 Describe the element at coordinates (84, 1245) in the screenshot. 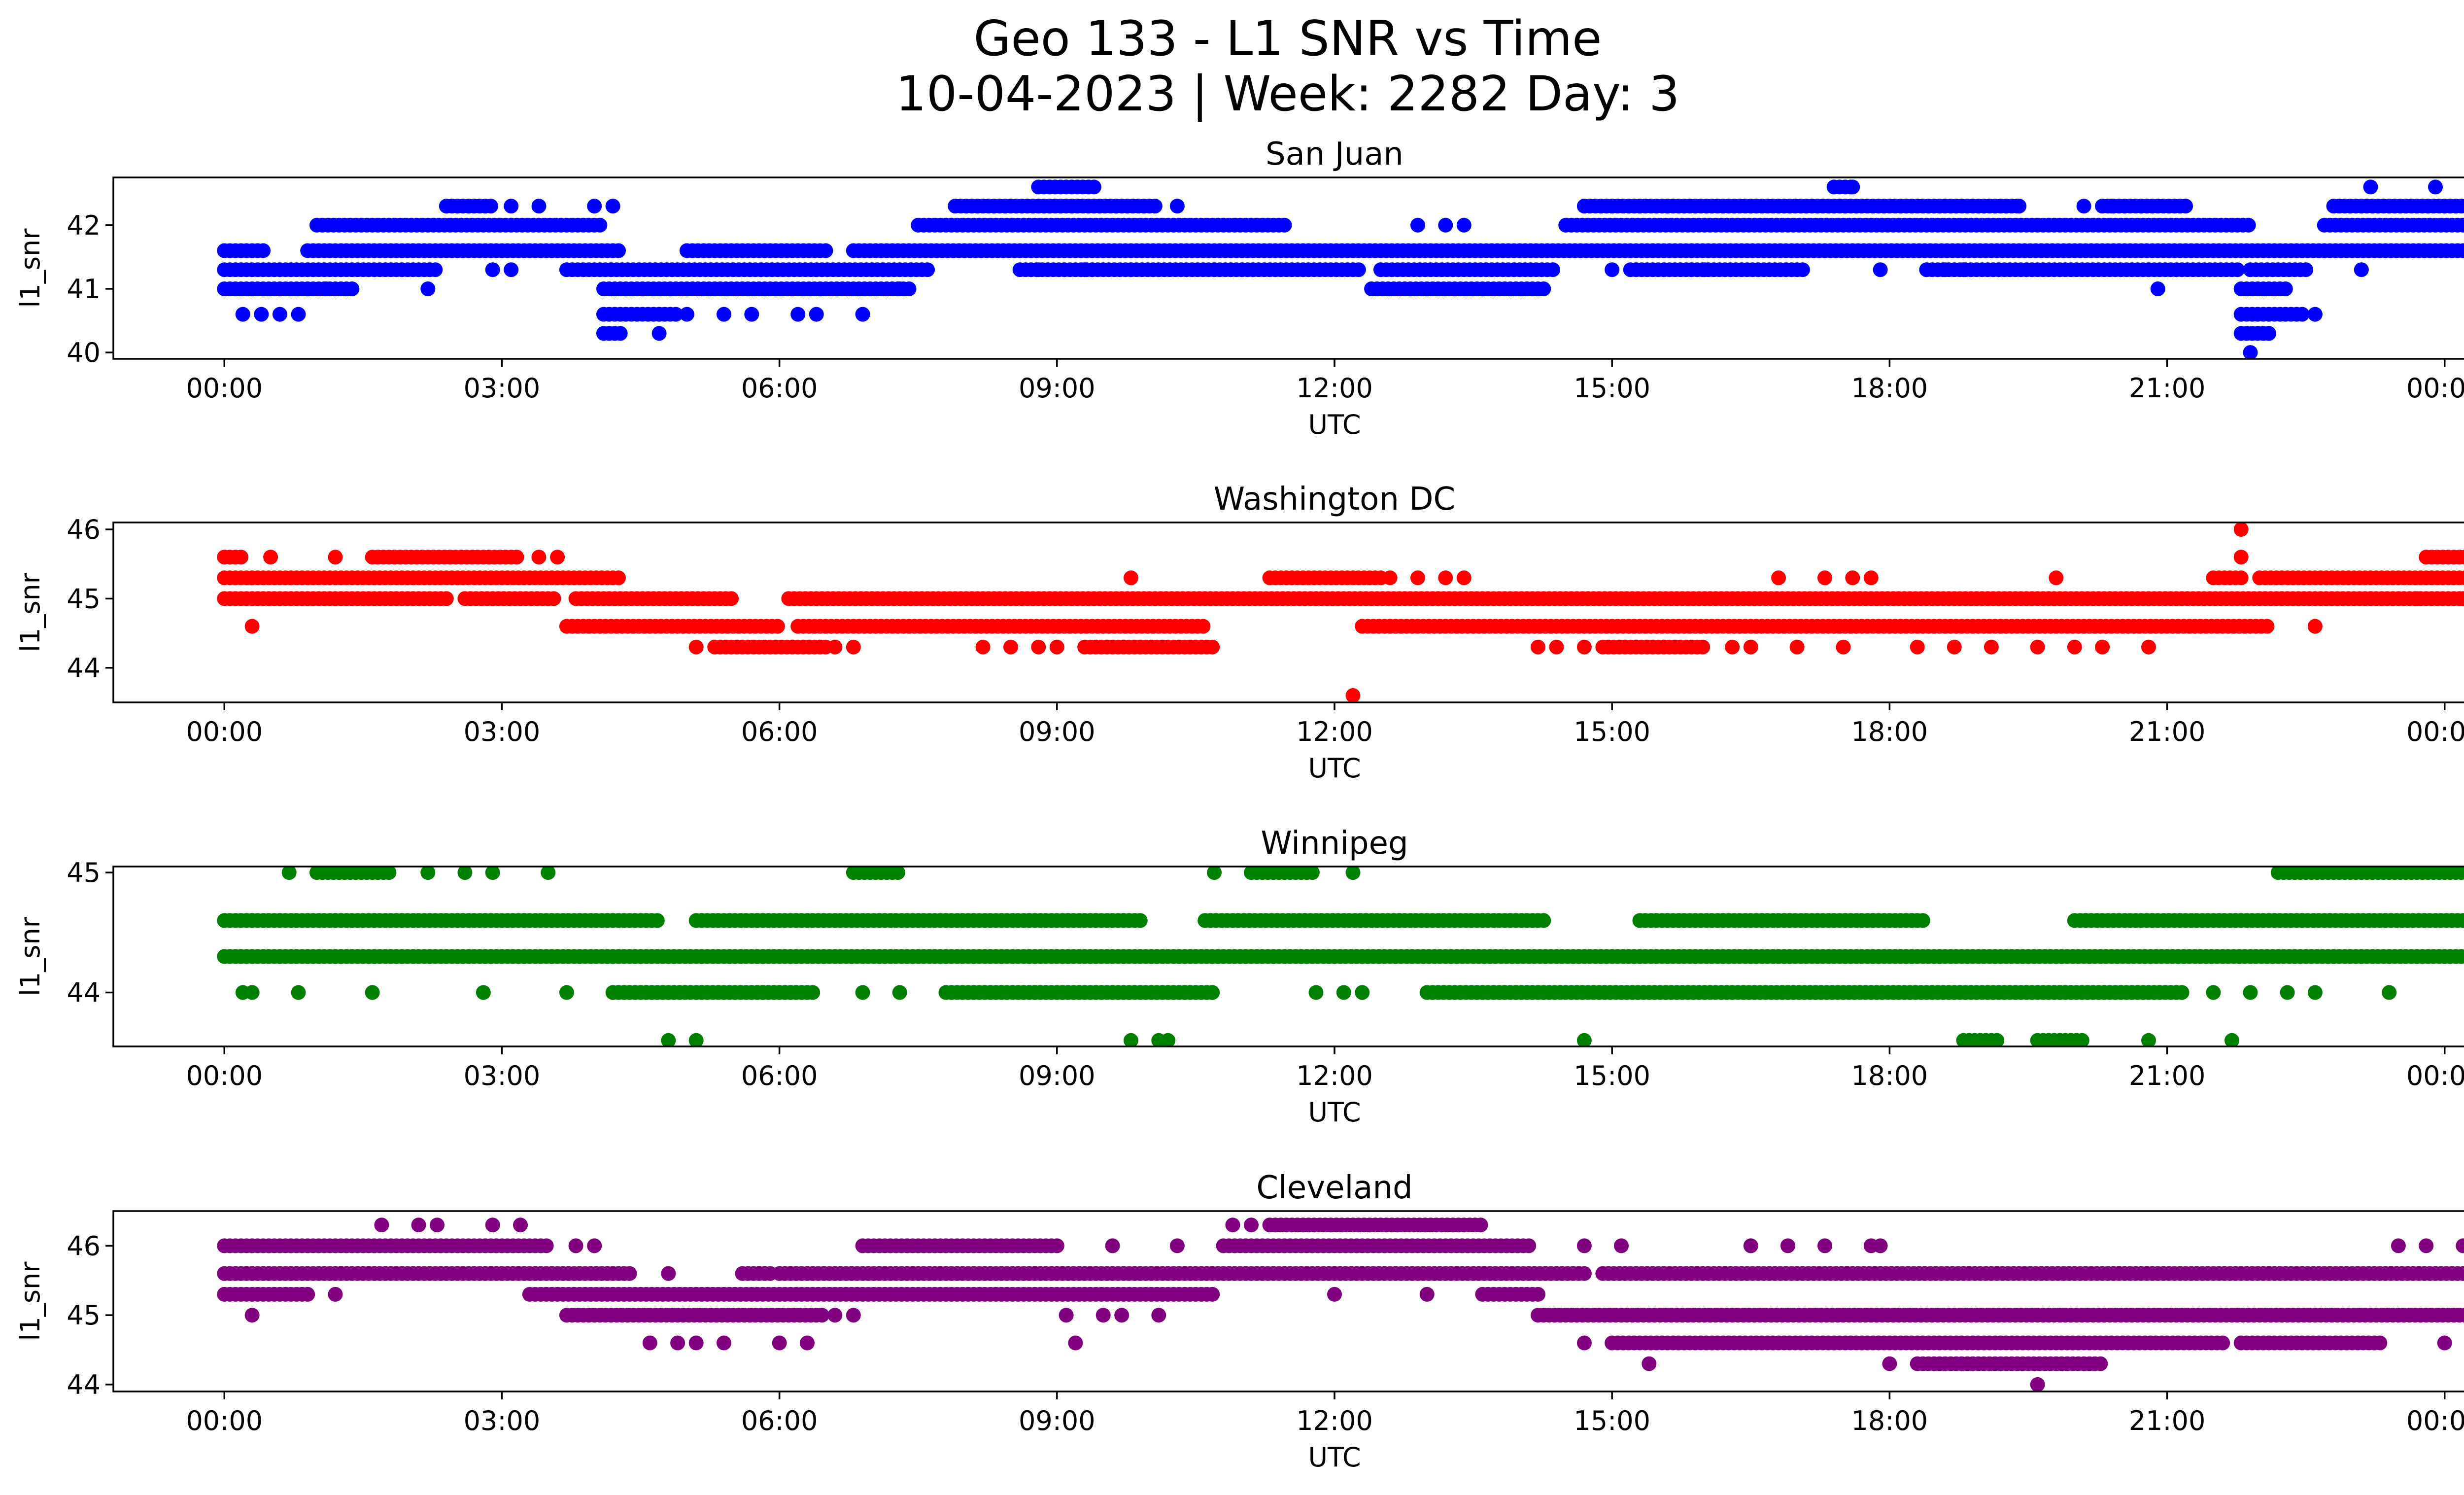

I see `y-tick-label: 46` at that location.